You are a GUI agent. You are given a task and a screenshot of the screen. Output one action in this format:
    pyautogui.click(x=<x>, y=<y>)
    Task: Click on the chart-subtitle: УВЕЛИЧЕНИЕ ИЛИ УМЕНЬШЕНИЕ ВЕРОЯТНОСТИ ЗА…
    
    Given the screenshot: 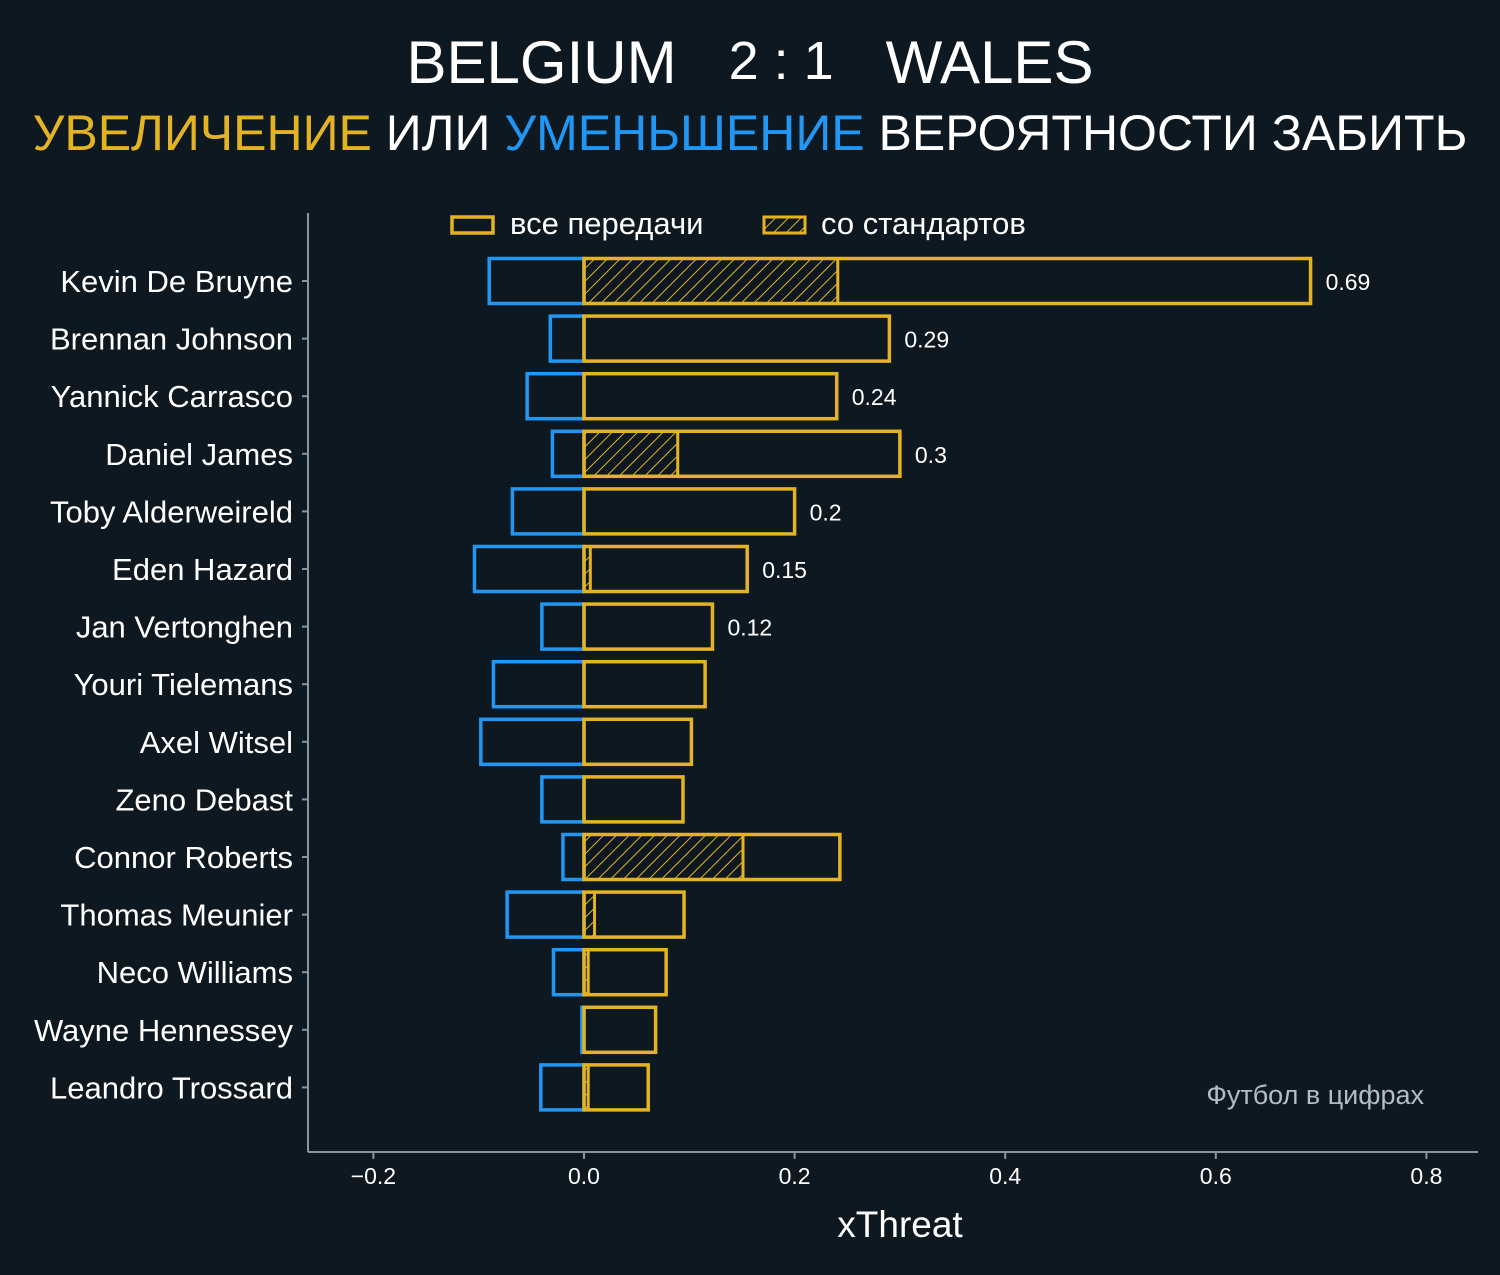 What is the action you would take?
    pyautogui.click(x=750, y=133)
    